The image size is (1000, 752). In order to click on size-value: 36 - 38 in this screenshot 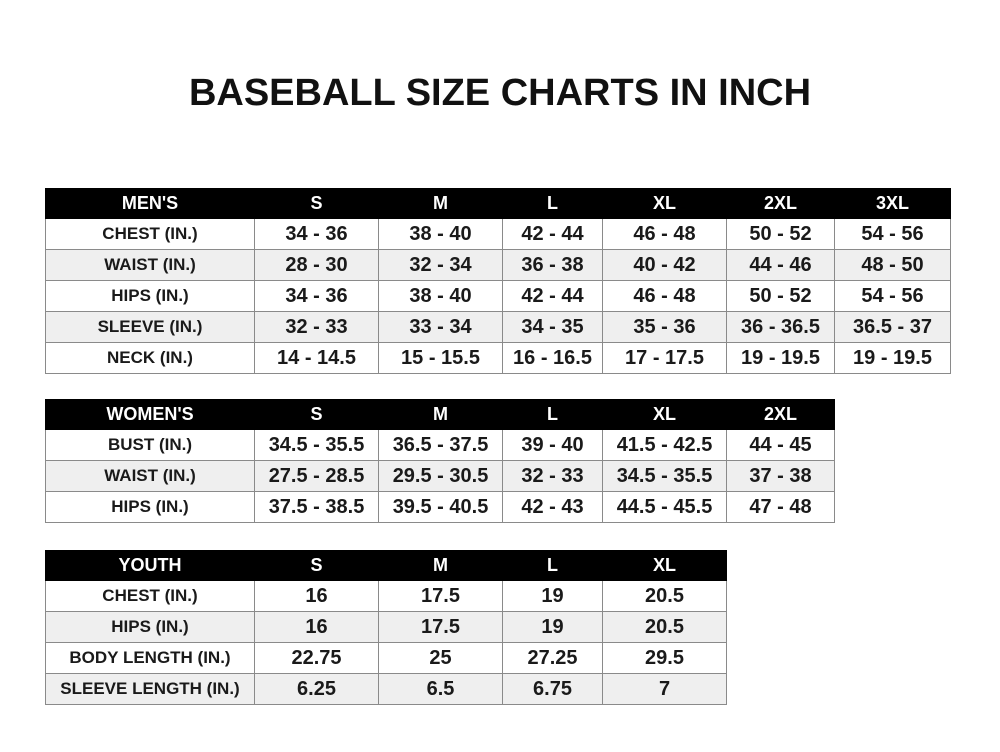, I will do `click(552, 265)`.